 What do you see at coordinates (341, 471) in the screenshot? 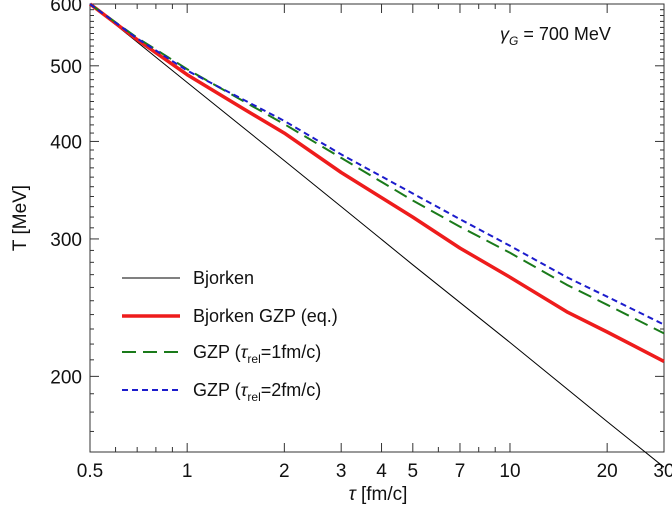
I see `x-tick-label: 3` at bounding box center [341, 471].